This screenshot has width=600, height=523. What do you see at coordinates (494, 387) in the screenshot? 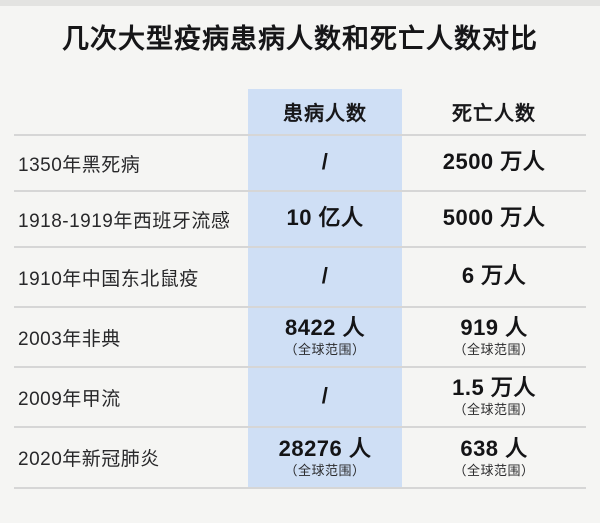
I see `deaths-value: 1.5 万人` at bounding box center [494, 387].